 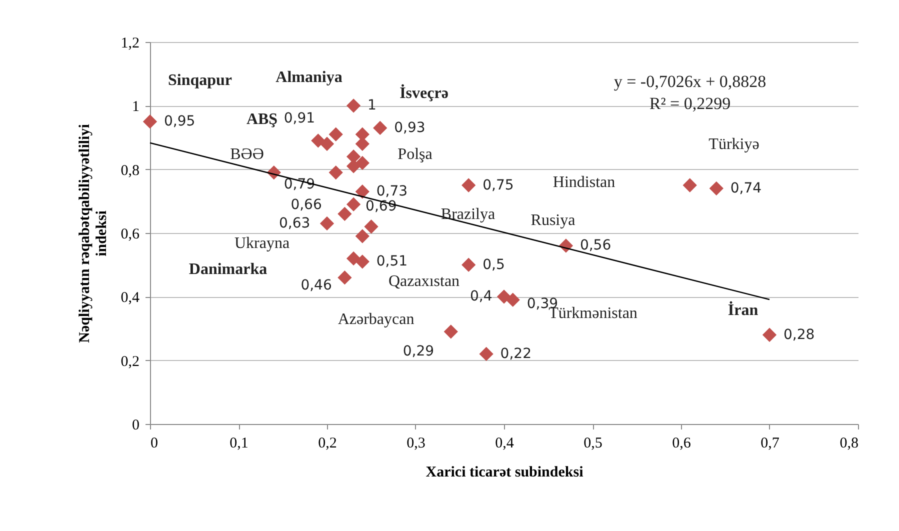 I want to click on annotation: Brazilya, so click(x=468, y=214).